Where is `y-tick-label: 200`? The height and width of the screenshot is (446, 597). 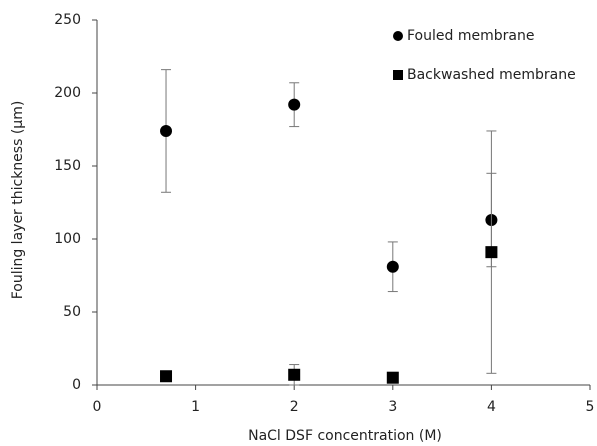 y-tick-label: 200 is located at coordinates (67, 93).